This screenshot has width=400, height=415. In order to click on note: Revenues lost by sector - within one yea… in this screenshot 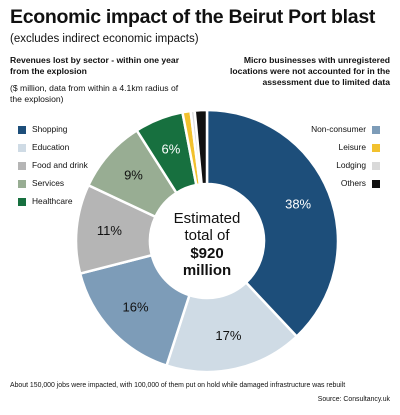, I will do `click(95, 65)`.